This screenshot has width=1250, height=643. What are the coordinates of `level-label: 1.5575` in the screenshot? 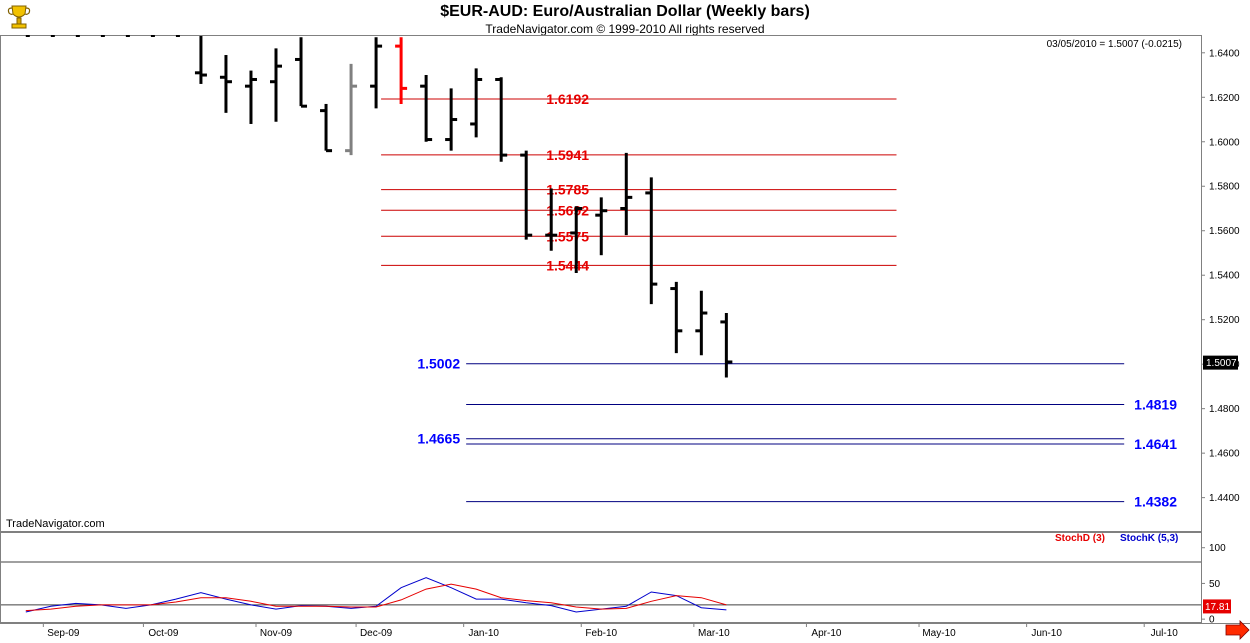 It's located at (567, 236).